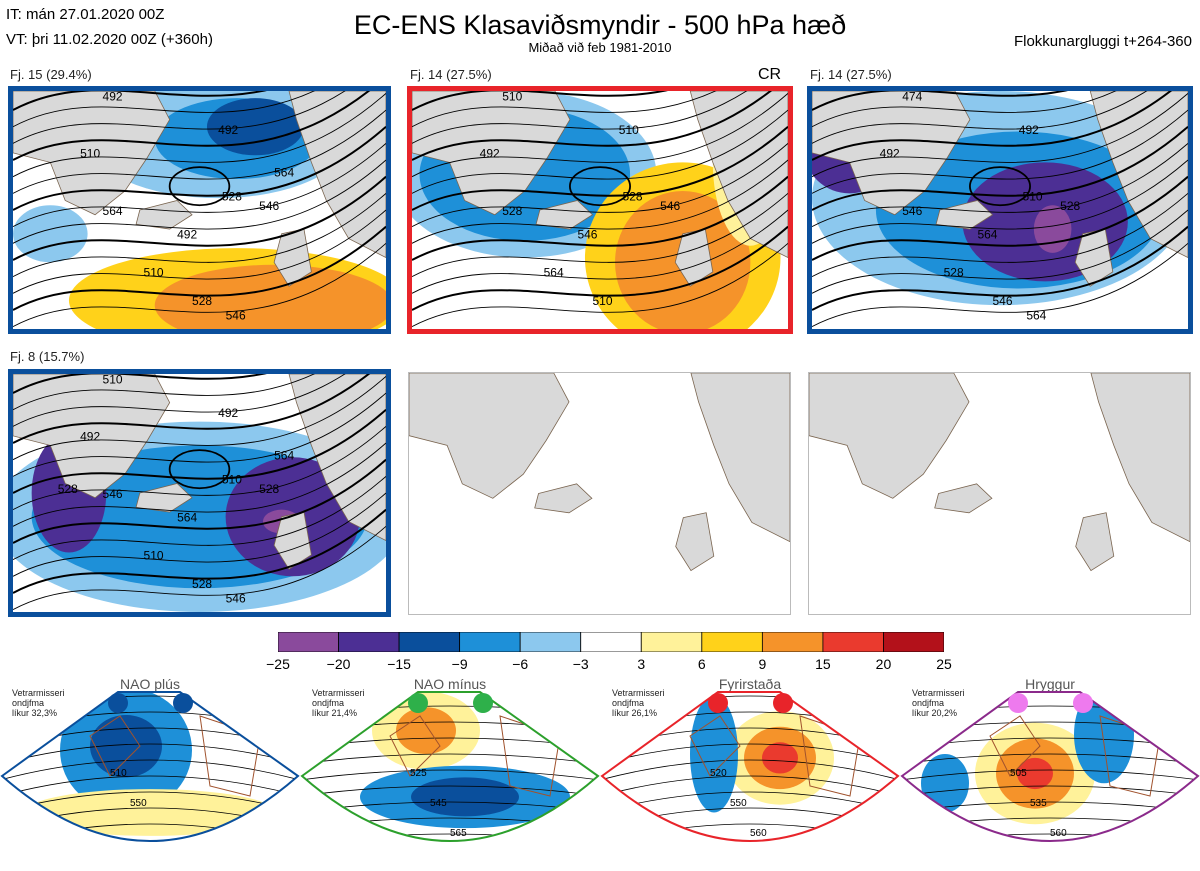 This screenshot has width=1200, height=871. I want to click on classification-window: Flokkunargluggi t+264-360, so click(1102, 41).